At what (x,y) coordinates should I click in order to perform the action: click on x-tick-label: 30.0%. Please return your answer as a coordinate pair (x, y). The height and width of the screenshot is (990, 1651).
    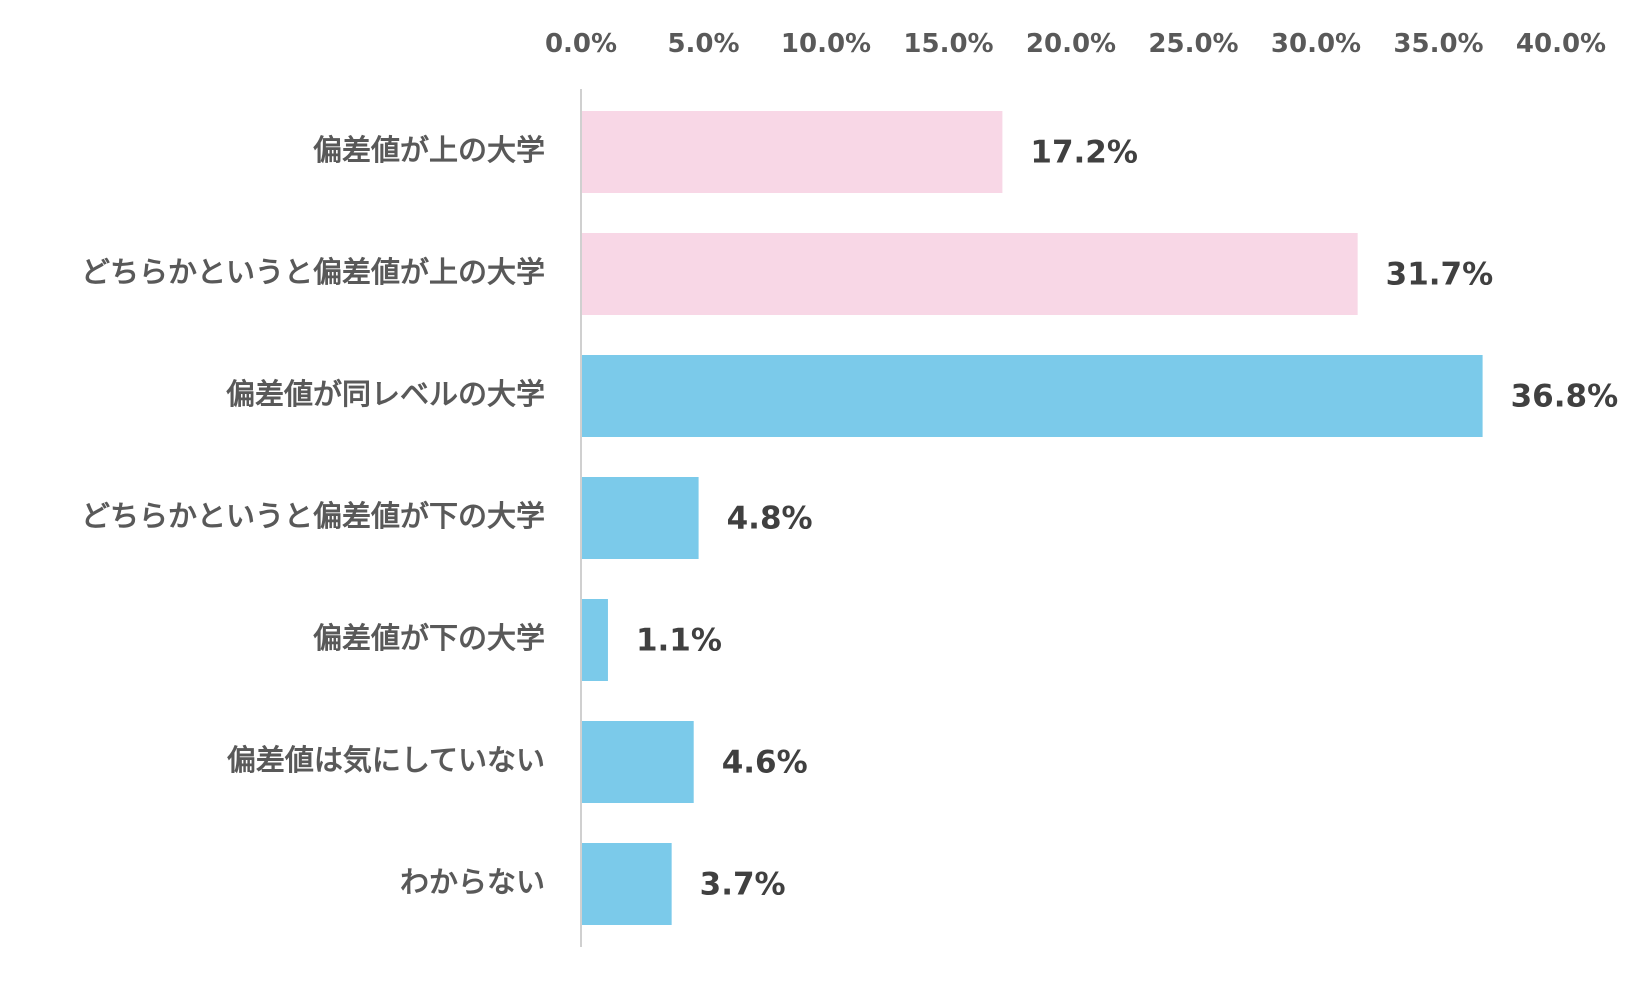
    Looking at the image, I should click on (1316, 44).